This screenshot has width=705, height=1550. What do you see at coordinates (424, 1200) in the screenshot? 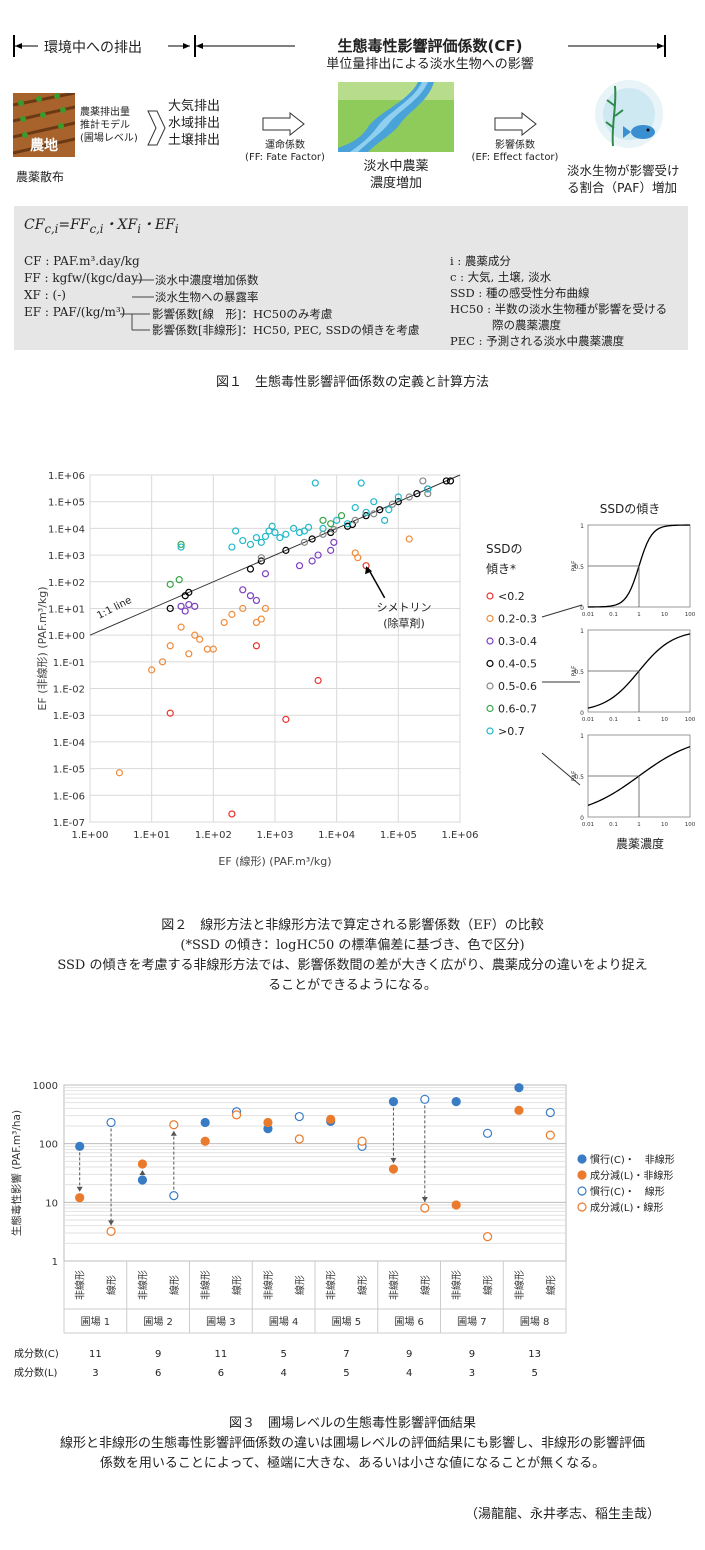
I see `change-arrowhead` at bounding box center [424, 1200].